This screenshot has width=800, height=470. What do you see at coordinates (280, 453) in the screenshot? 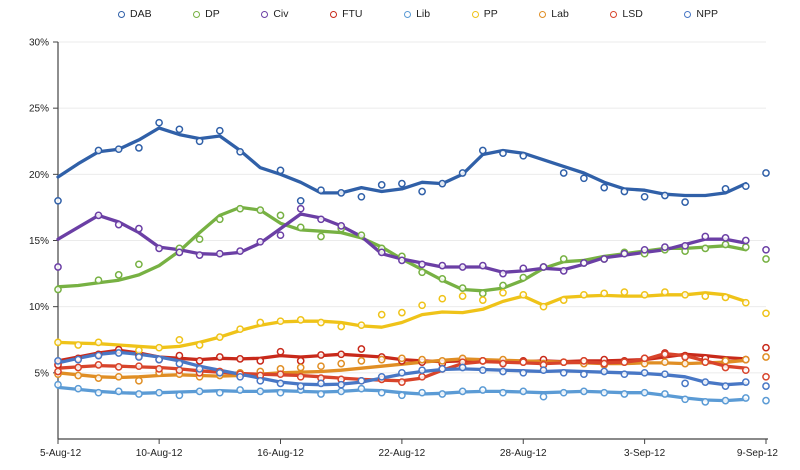
I see `x-axis-label: 16-Aug-12` at bounding box center [280, 453].